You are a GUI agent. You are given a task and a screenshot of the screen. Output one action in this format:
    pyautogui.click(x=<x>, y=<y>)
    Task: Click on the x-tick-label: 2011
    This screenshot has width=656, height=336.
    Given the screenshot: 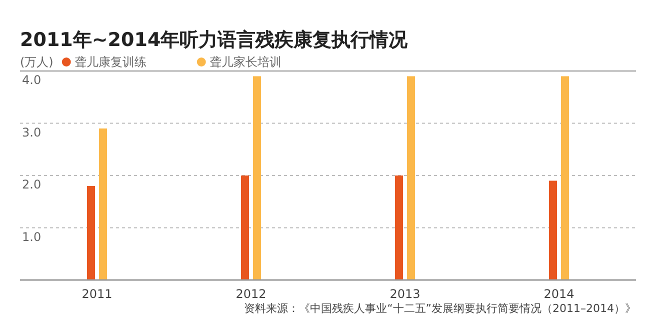 What is the action you would take?
    pyautogui.click(x=97, y=294)
    